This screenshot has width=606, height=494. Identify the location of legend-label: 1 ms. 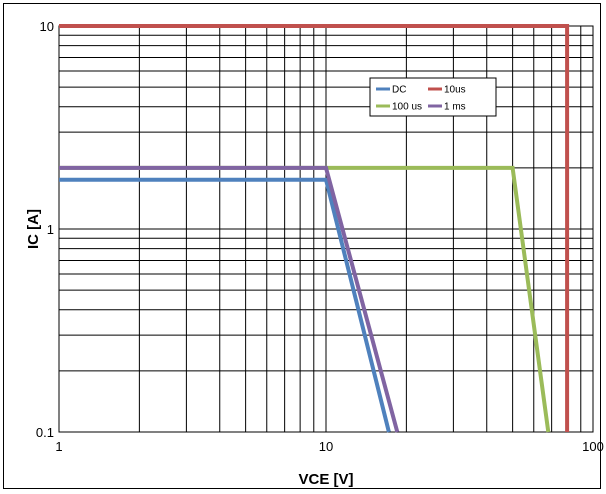
(455, 107).